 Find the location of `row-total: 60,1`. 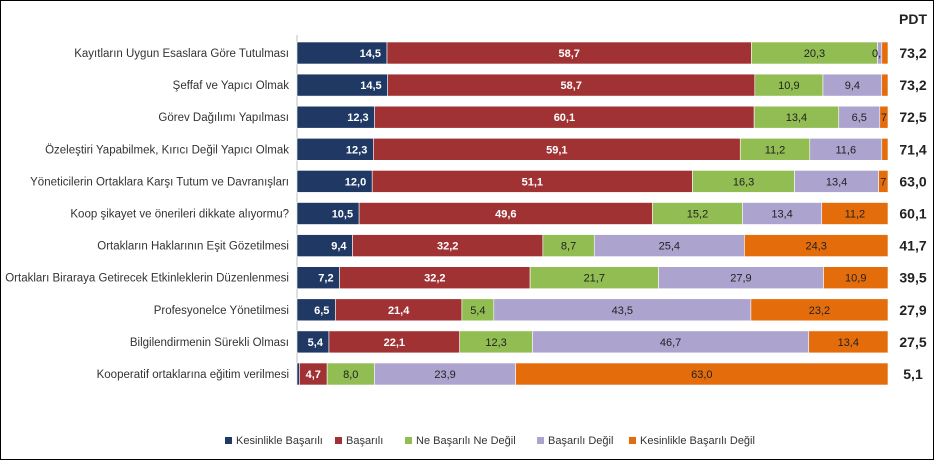

row-total: 60,1 is located at coordinates (912, 214).